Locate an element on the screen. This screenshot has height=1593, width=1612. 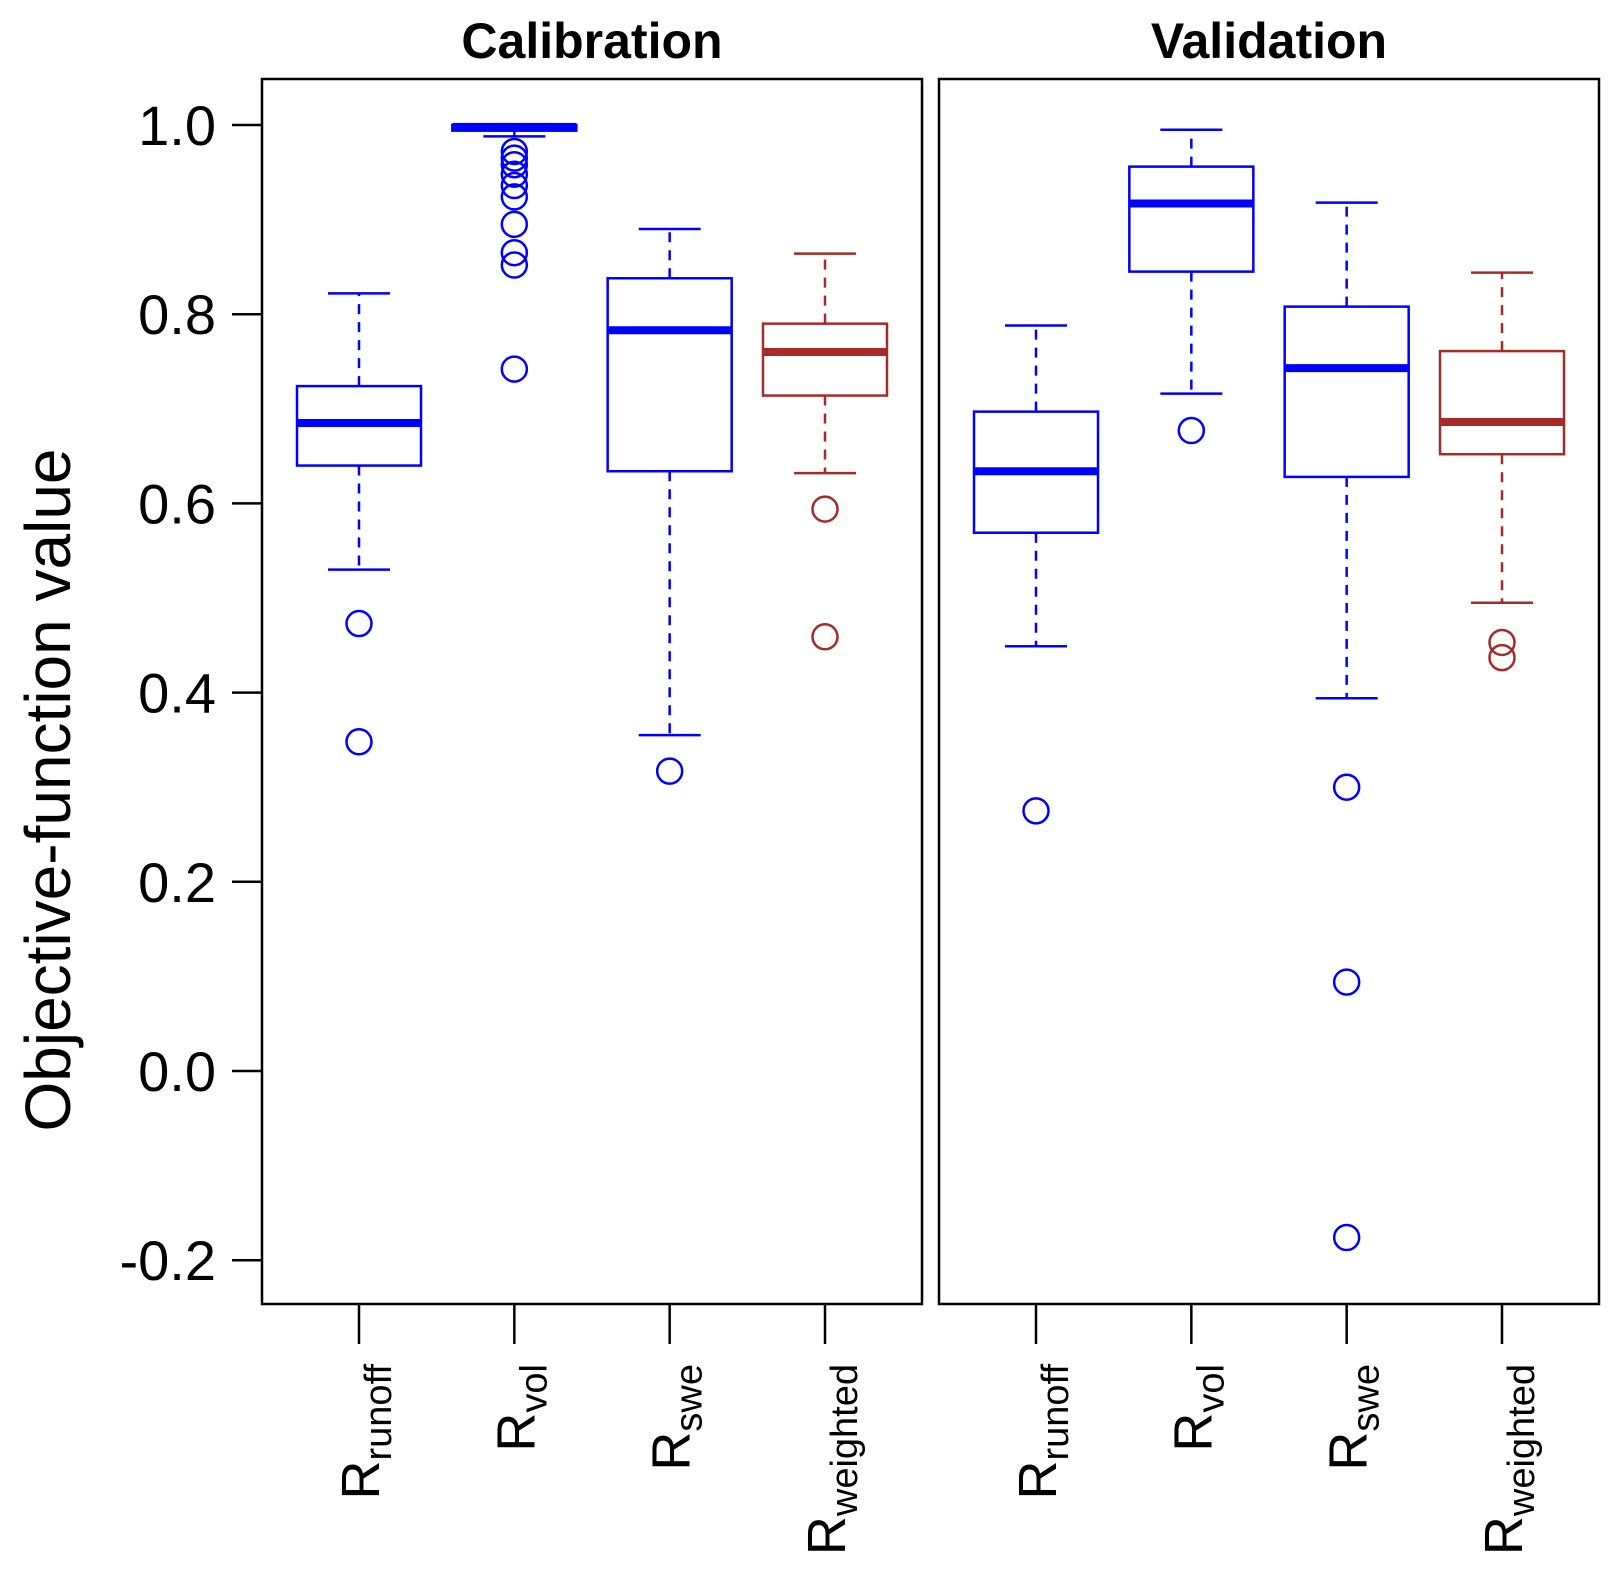
y-tick-label: 0.4 is located at coordinates (177, 693).